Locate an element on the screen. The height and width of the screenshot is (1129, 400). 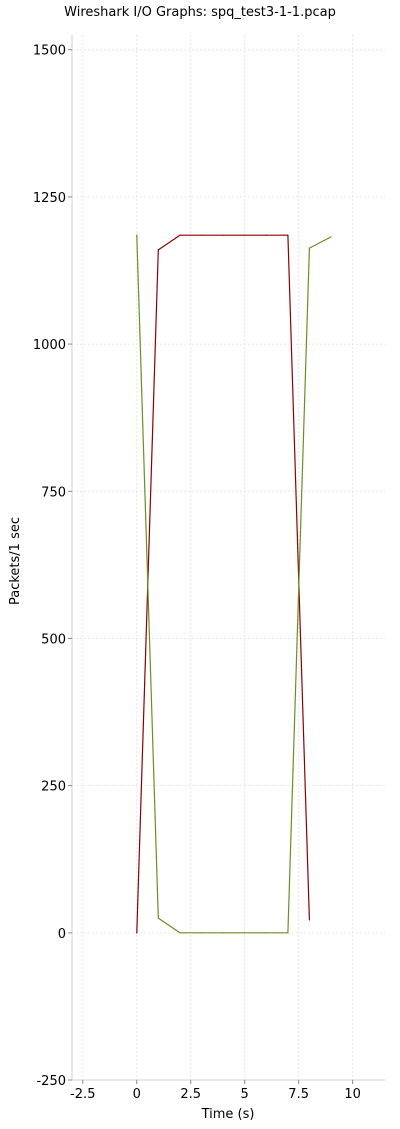
x-tick-label: 7.5 is located at coordinates (298, 1094).